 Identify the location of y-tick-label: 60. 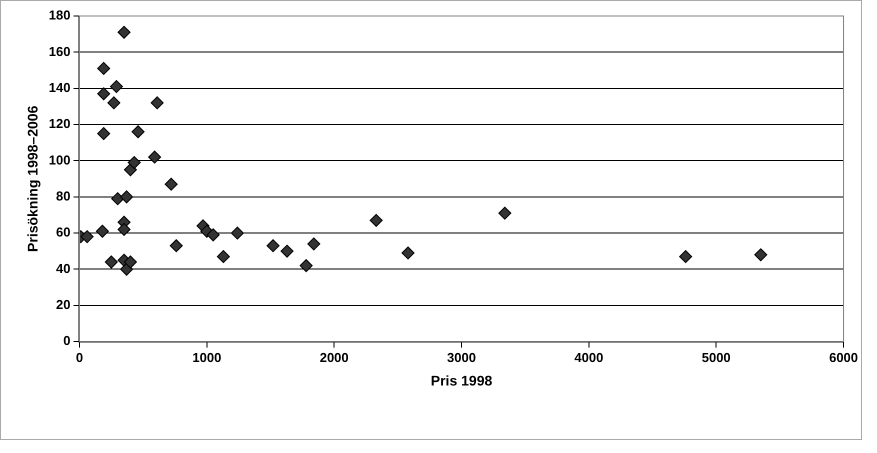
(63, 232).